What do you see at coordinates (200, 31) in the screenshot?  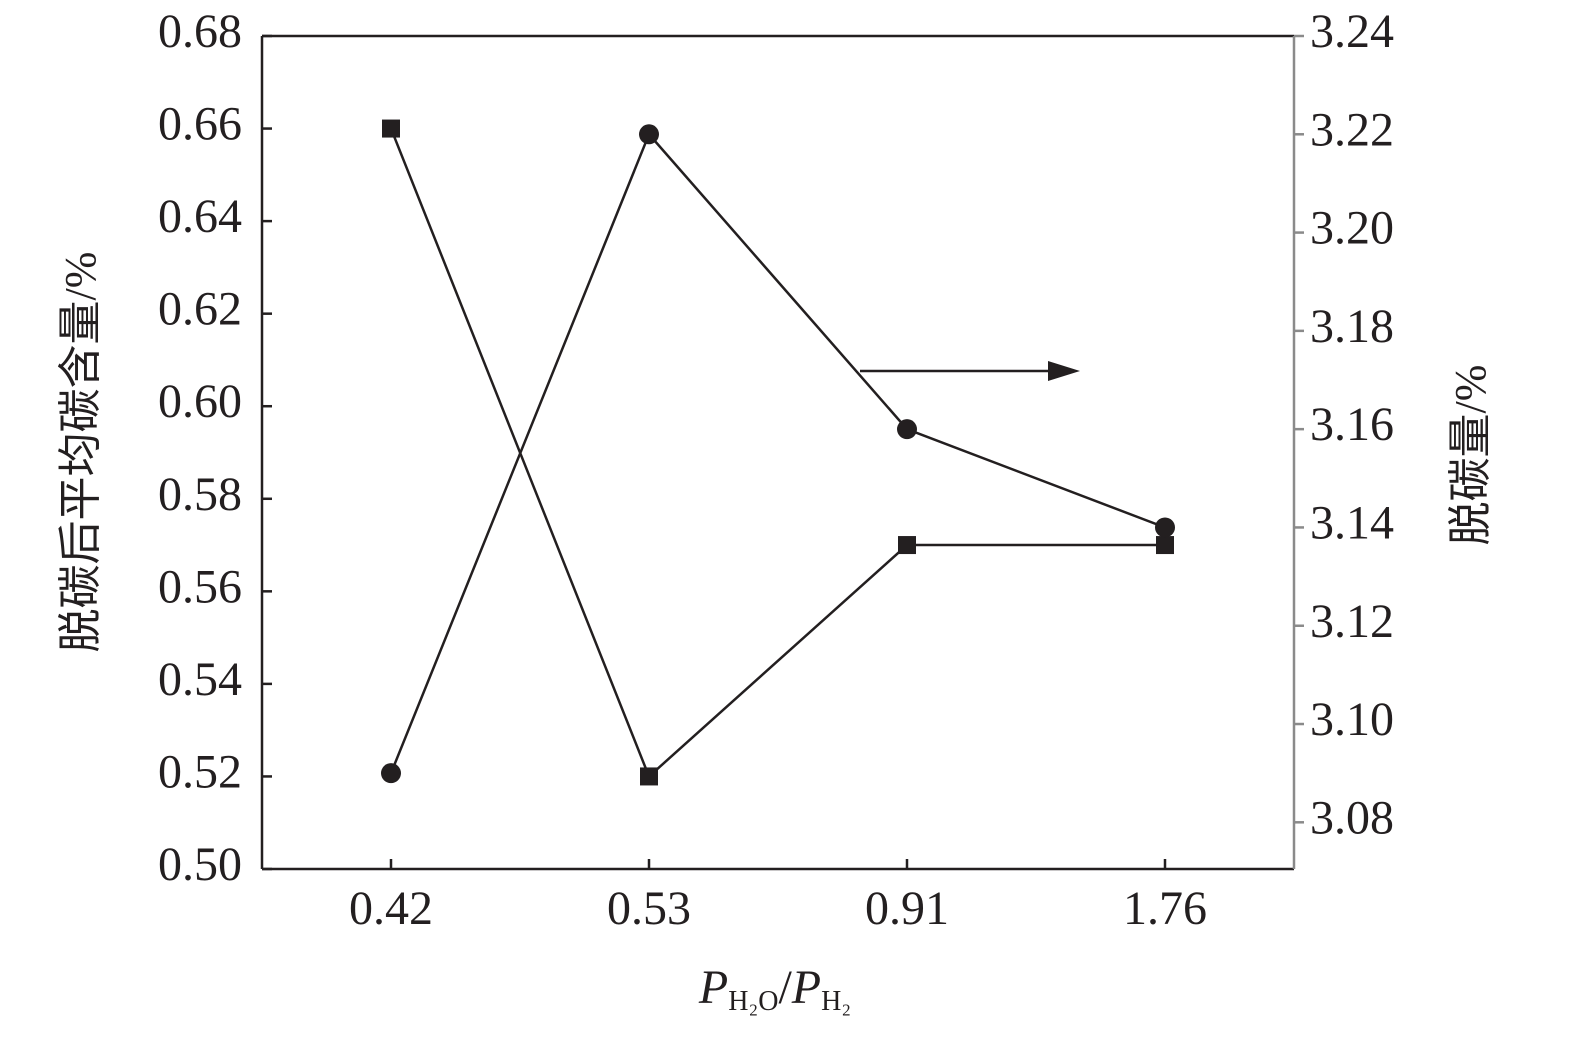 I see `y-tick-label: 0.68` at bounding box center [200, 31].